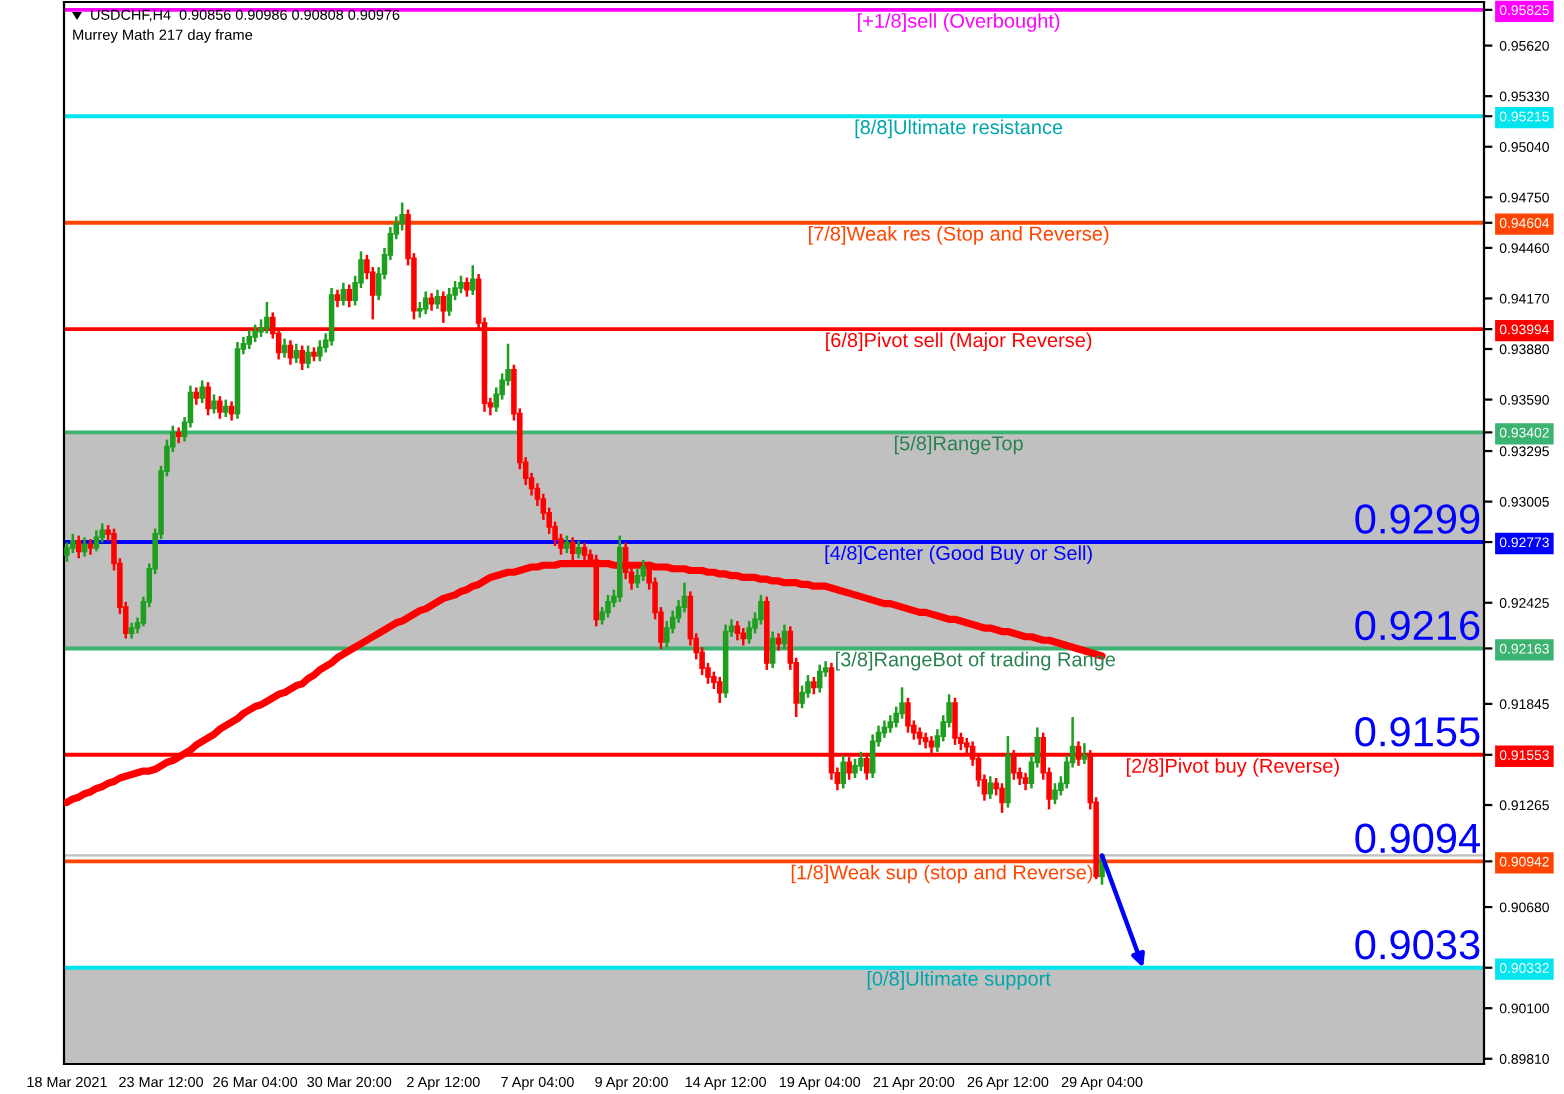 The height and width of the screenshot is (1094, 1564). I want to click on ref-line-label: [+1/8]sell (Overbought), so click(959, 22).